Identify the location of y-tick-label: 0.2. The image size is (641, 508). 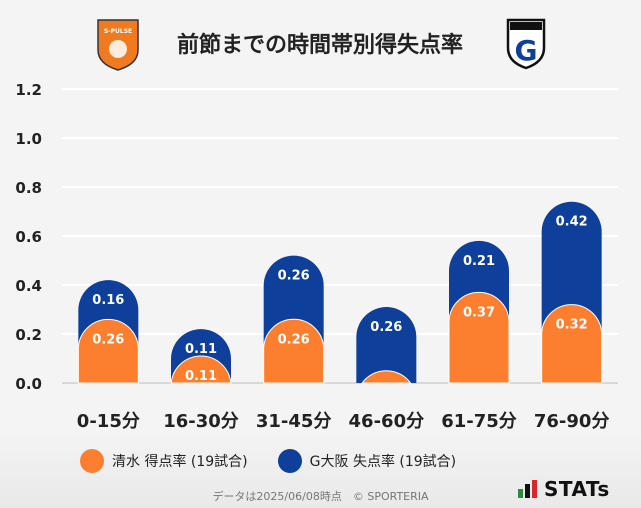
(28, 335).